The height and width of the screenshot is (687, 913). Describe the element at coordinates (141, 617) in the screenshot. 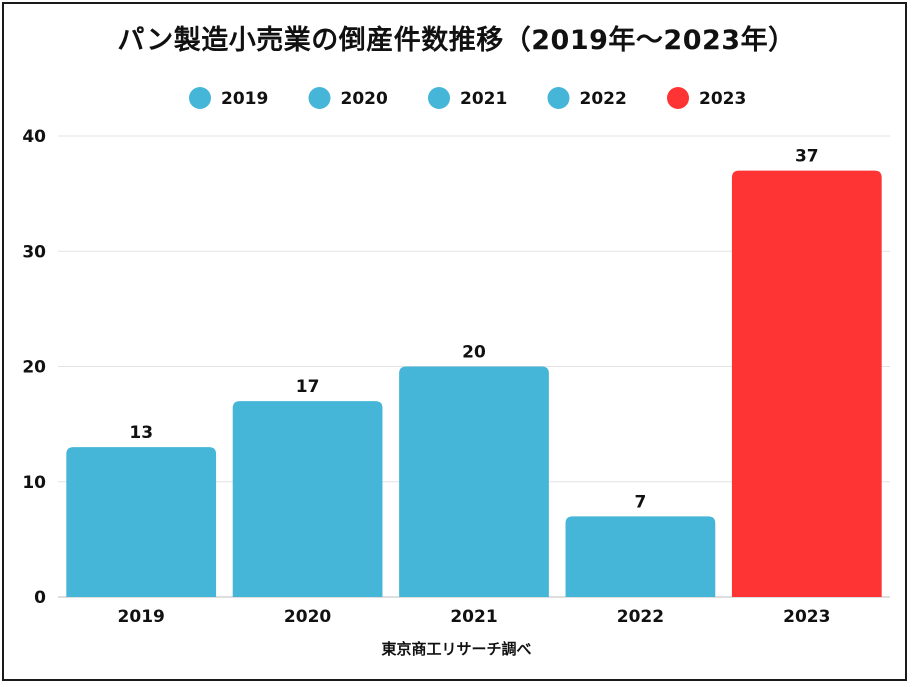

I see `x-tick-label-2019: 2019` at that location.